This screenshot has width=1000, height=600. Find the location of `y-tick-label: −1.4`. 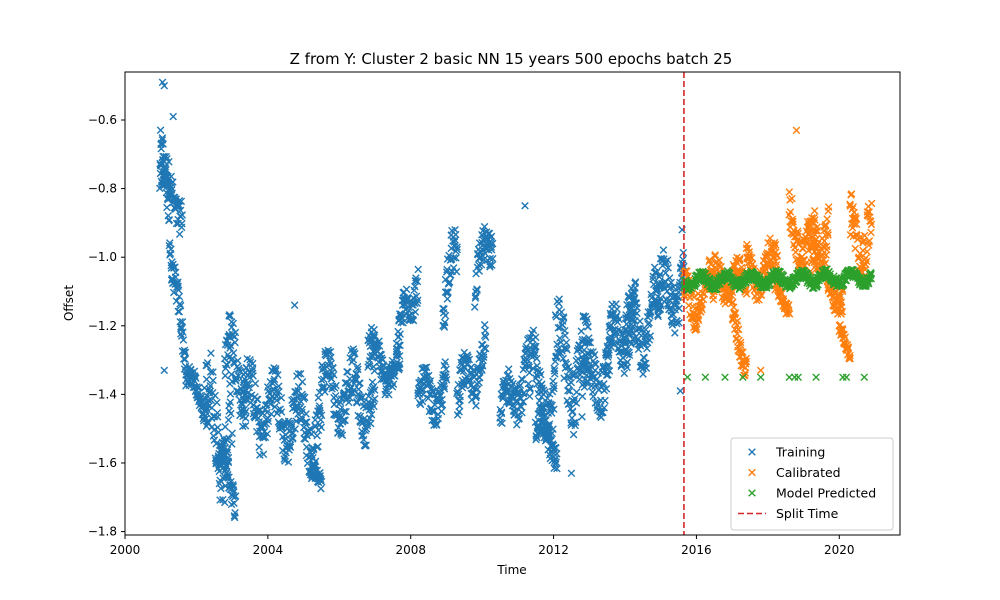

y-tick-label: −1.4 is located at coordinates (102, 394).